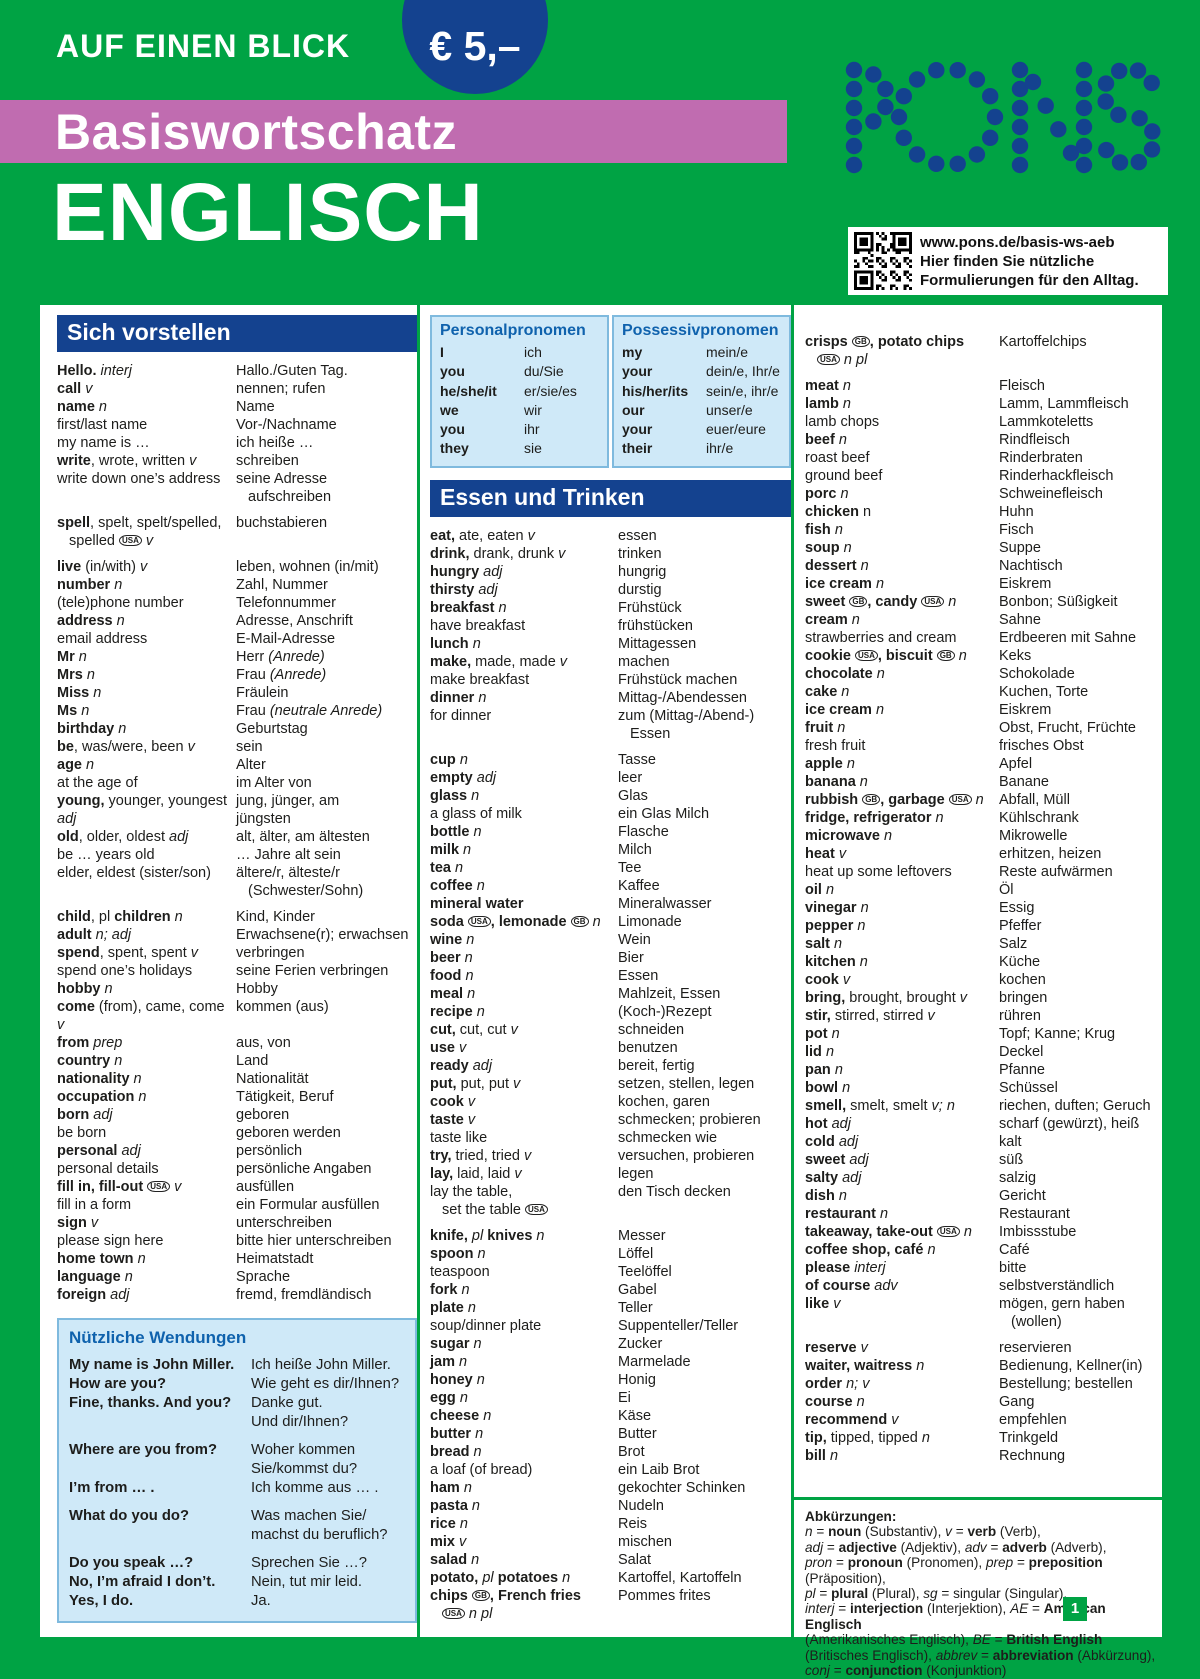  What do you see at coordinates (923, 926) in the screenshot?
I see `vocab-row: pepper n Pfeffer` at bounding box center [923, 926].